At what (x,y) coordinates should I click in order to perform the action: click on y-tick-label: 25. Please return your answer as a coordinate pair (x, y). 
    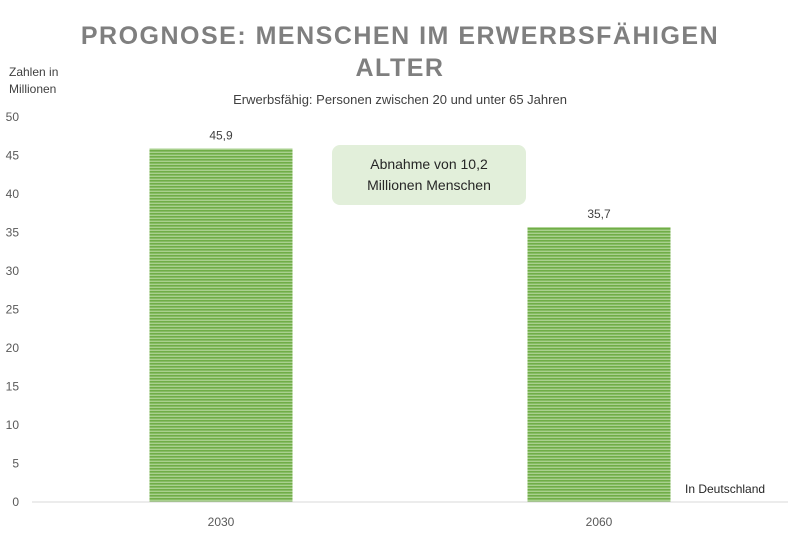
    Looking at the image, I should click on (13, 310).